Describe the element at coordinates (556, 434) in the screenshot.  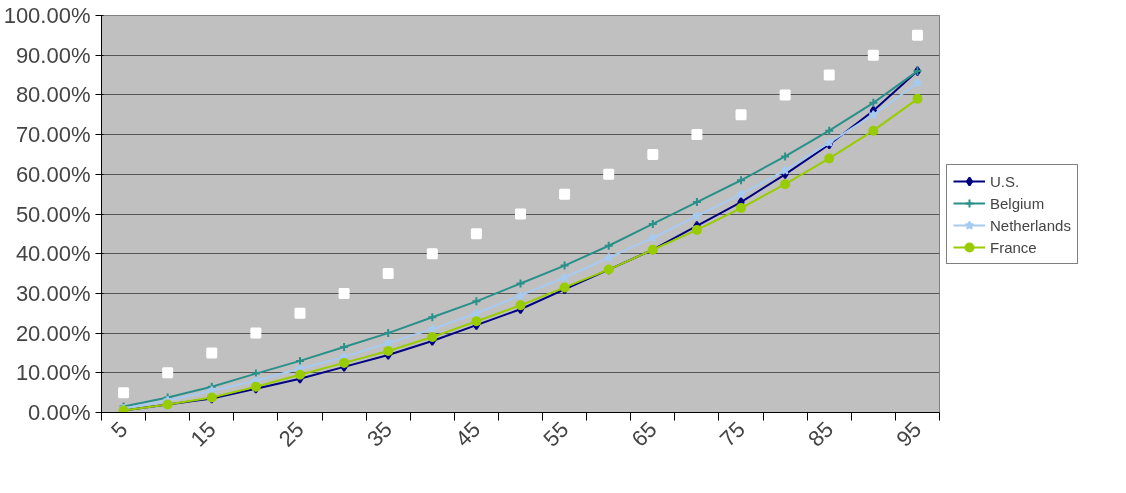
I see `x-tick-label: 55` at that location.